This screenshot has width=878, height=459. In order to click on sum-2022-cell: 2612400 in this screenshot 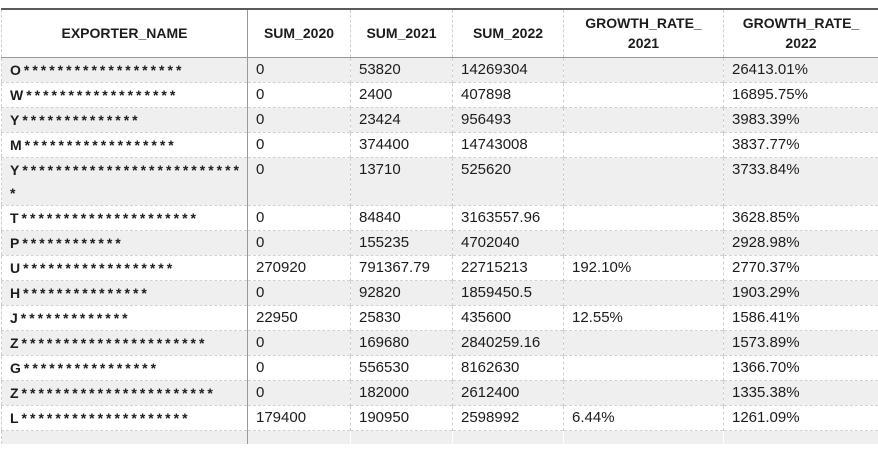, I will do `click(508, 392)`.